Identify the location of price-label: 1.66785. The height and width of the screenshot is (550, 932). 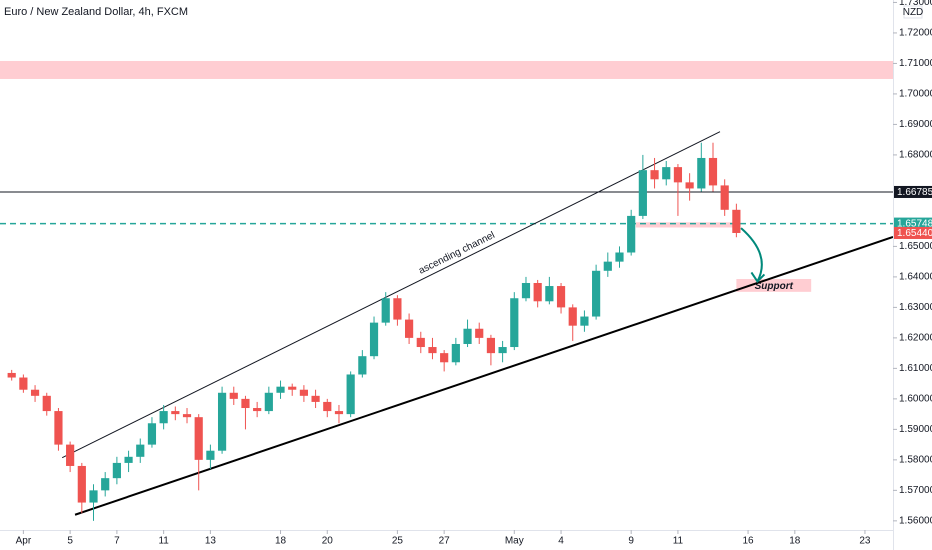
(914, 192).